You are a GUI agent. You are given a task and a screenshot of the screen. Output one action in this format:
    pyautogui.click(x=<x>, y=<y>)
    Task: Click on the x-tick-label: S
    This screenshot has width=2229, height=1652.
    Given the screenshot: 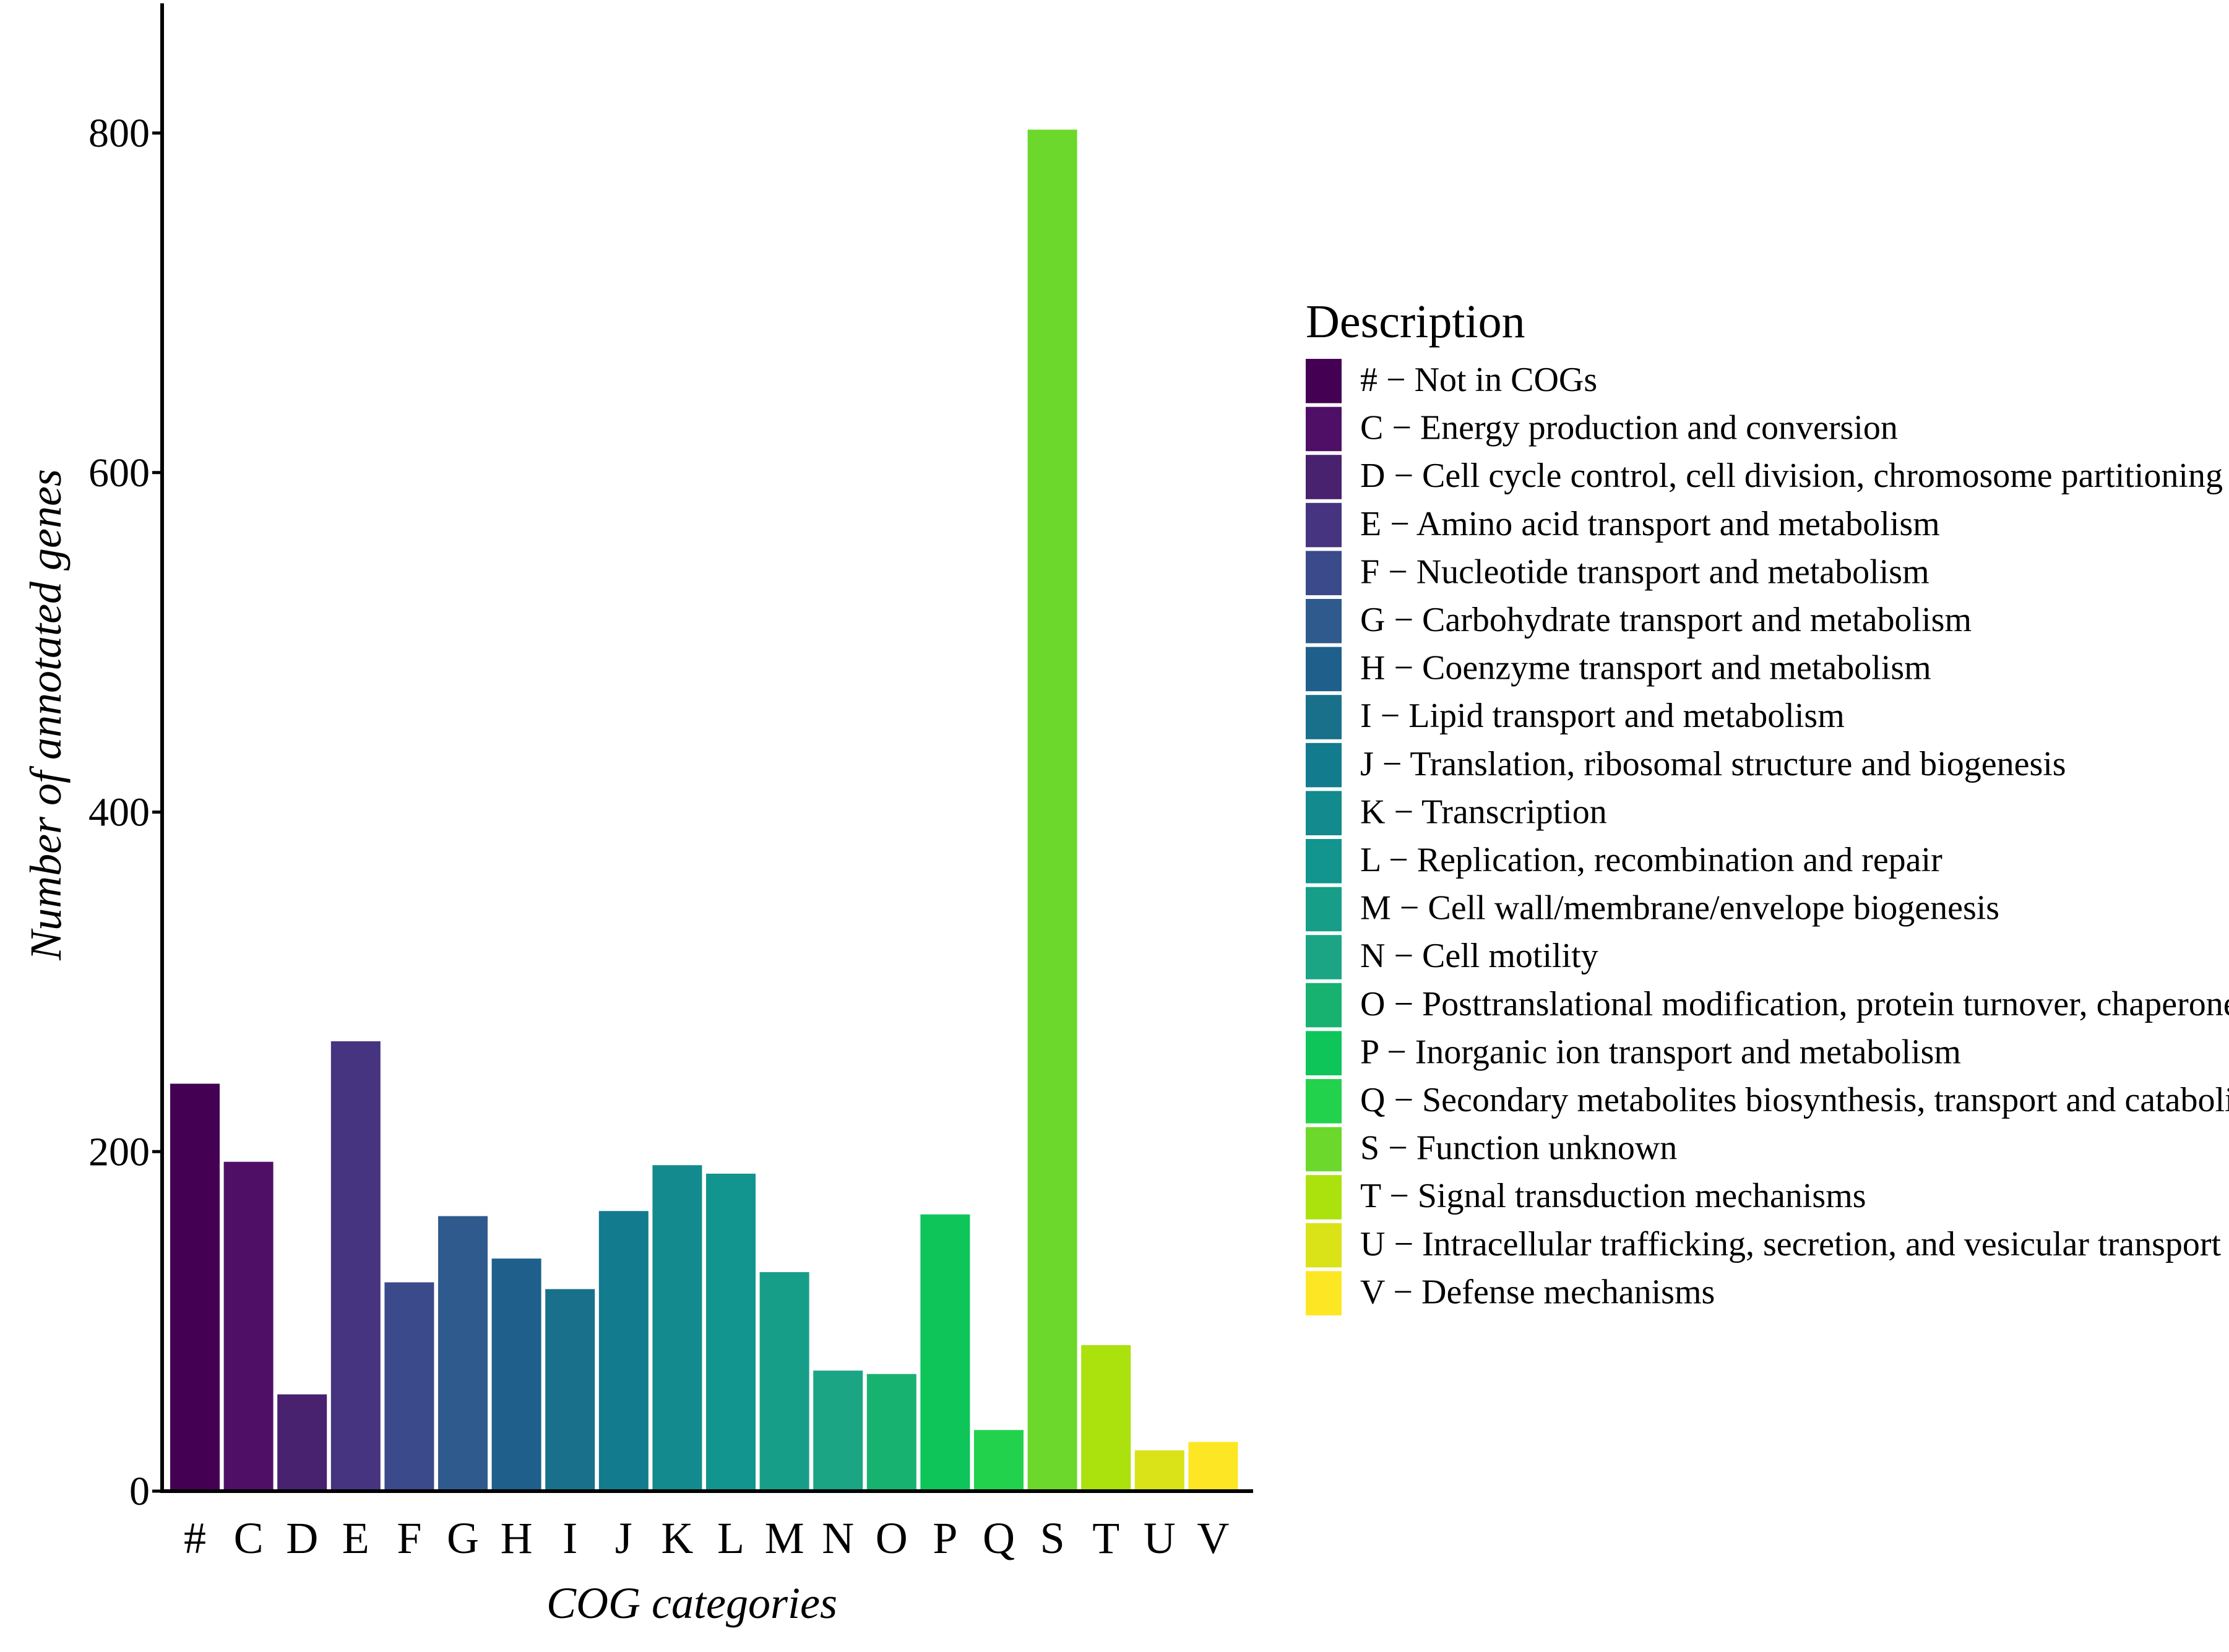 What is the action you would take?
    pyautogui.click(x=1052, y=1538)
    